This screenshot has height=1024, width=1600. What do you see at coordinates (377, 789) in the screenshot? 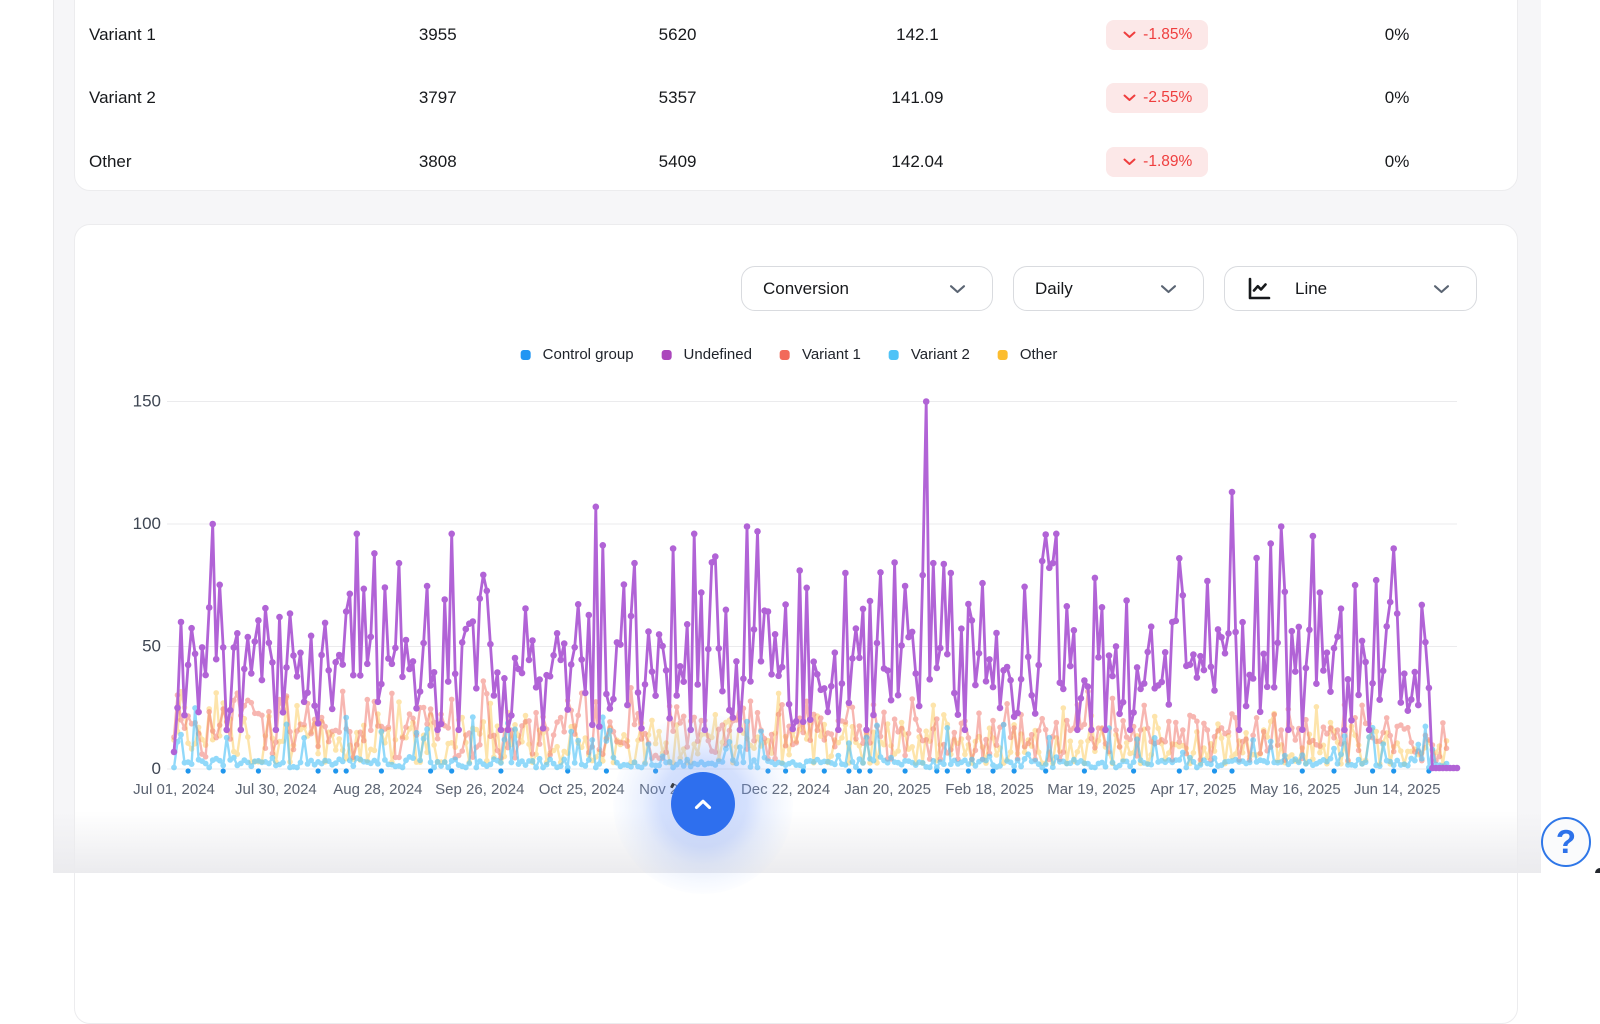
I see `svg-text: Aug 28, 2024` at bounding box center [377, 789].